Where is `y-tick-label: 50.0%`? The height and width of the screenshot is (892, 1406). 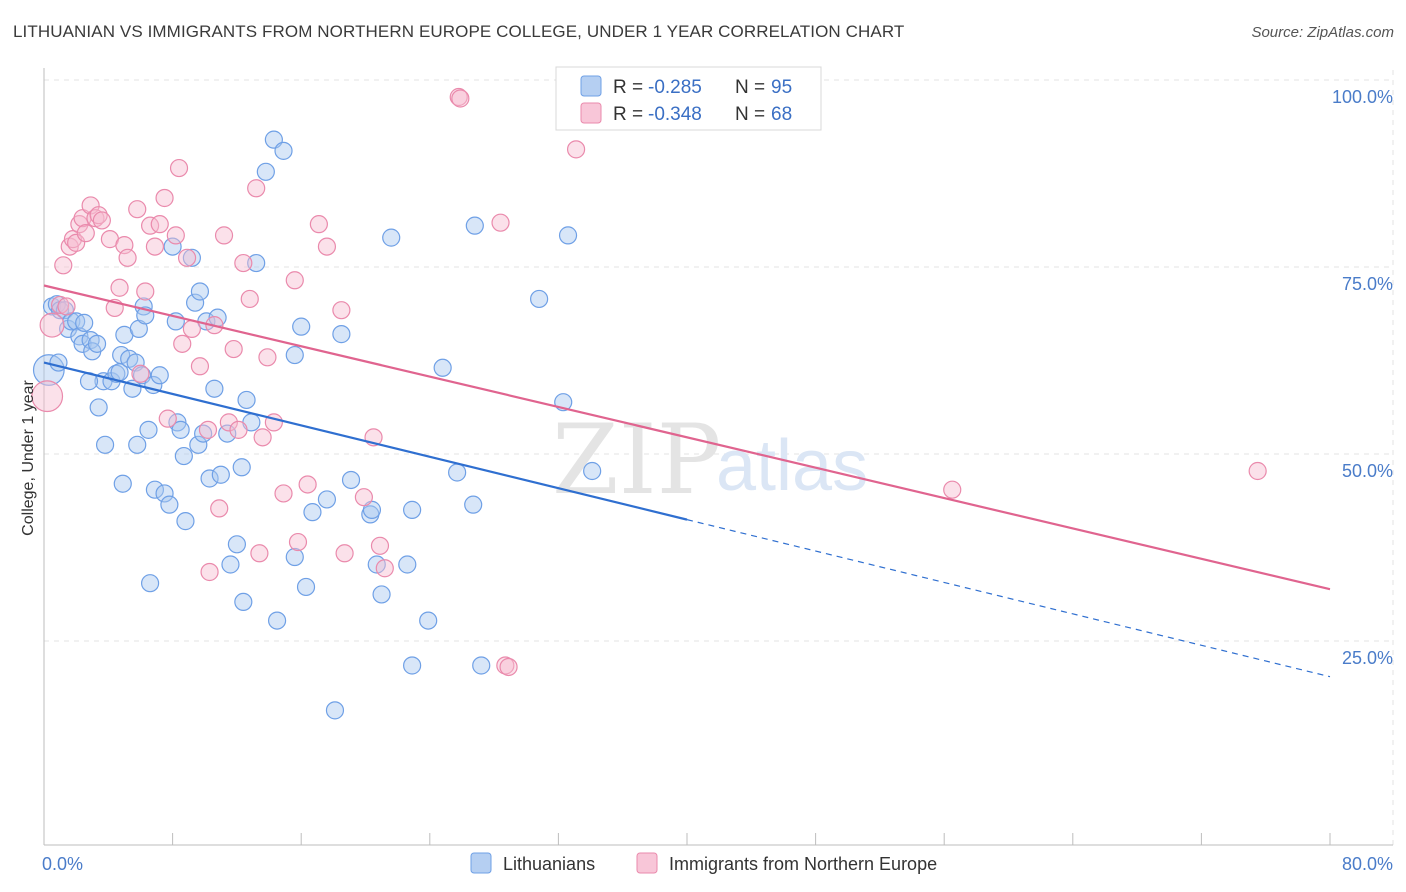
y-tick-label: 50.0% is located at coordinates (1367, 471).